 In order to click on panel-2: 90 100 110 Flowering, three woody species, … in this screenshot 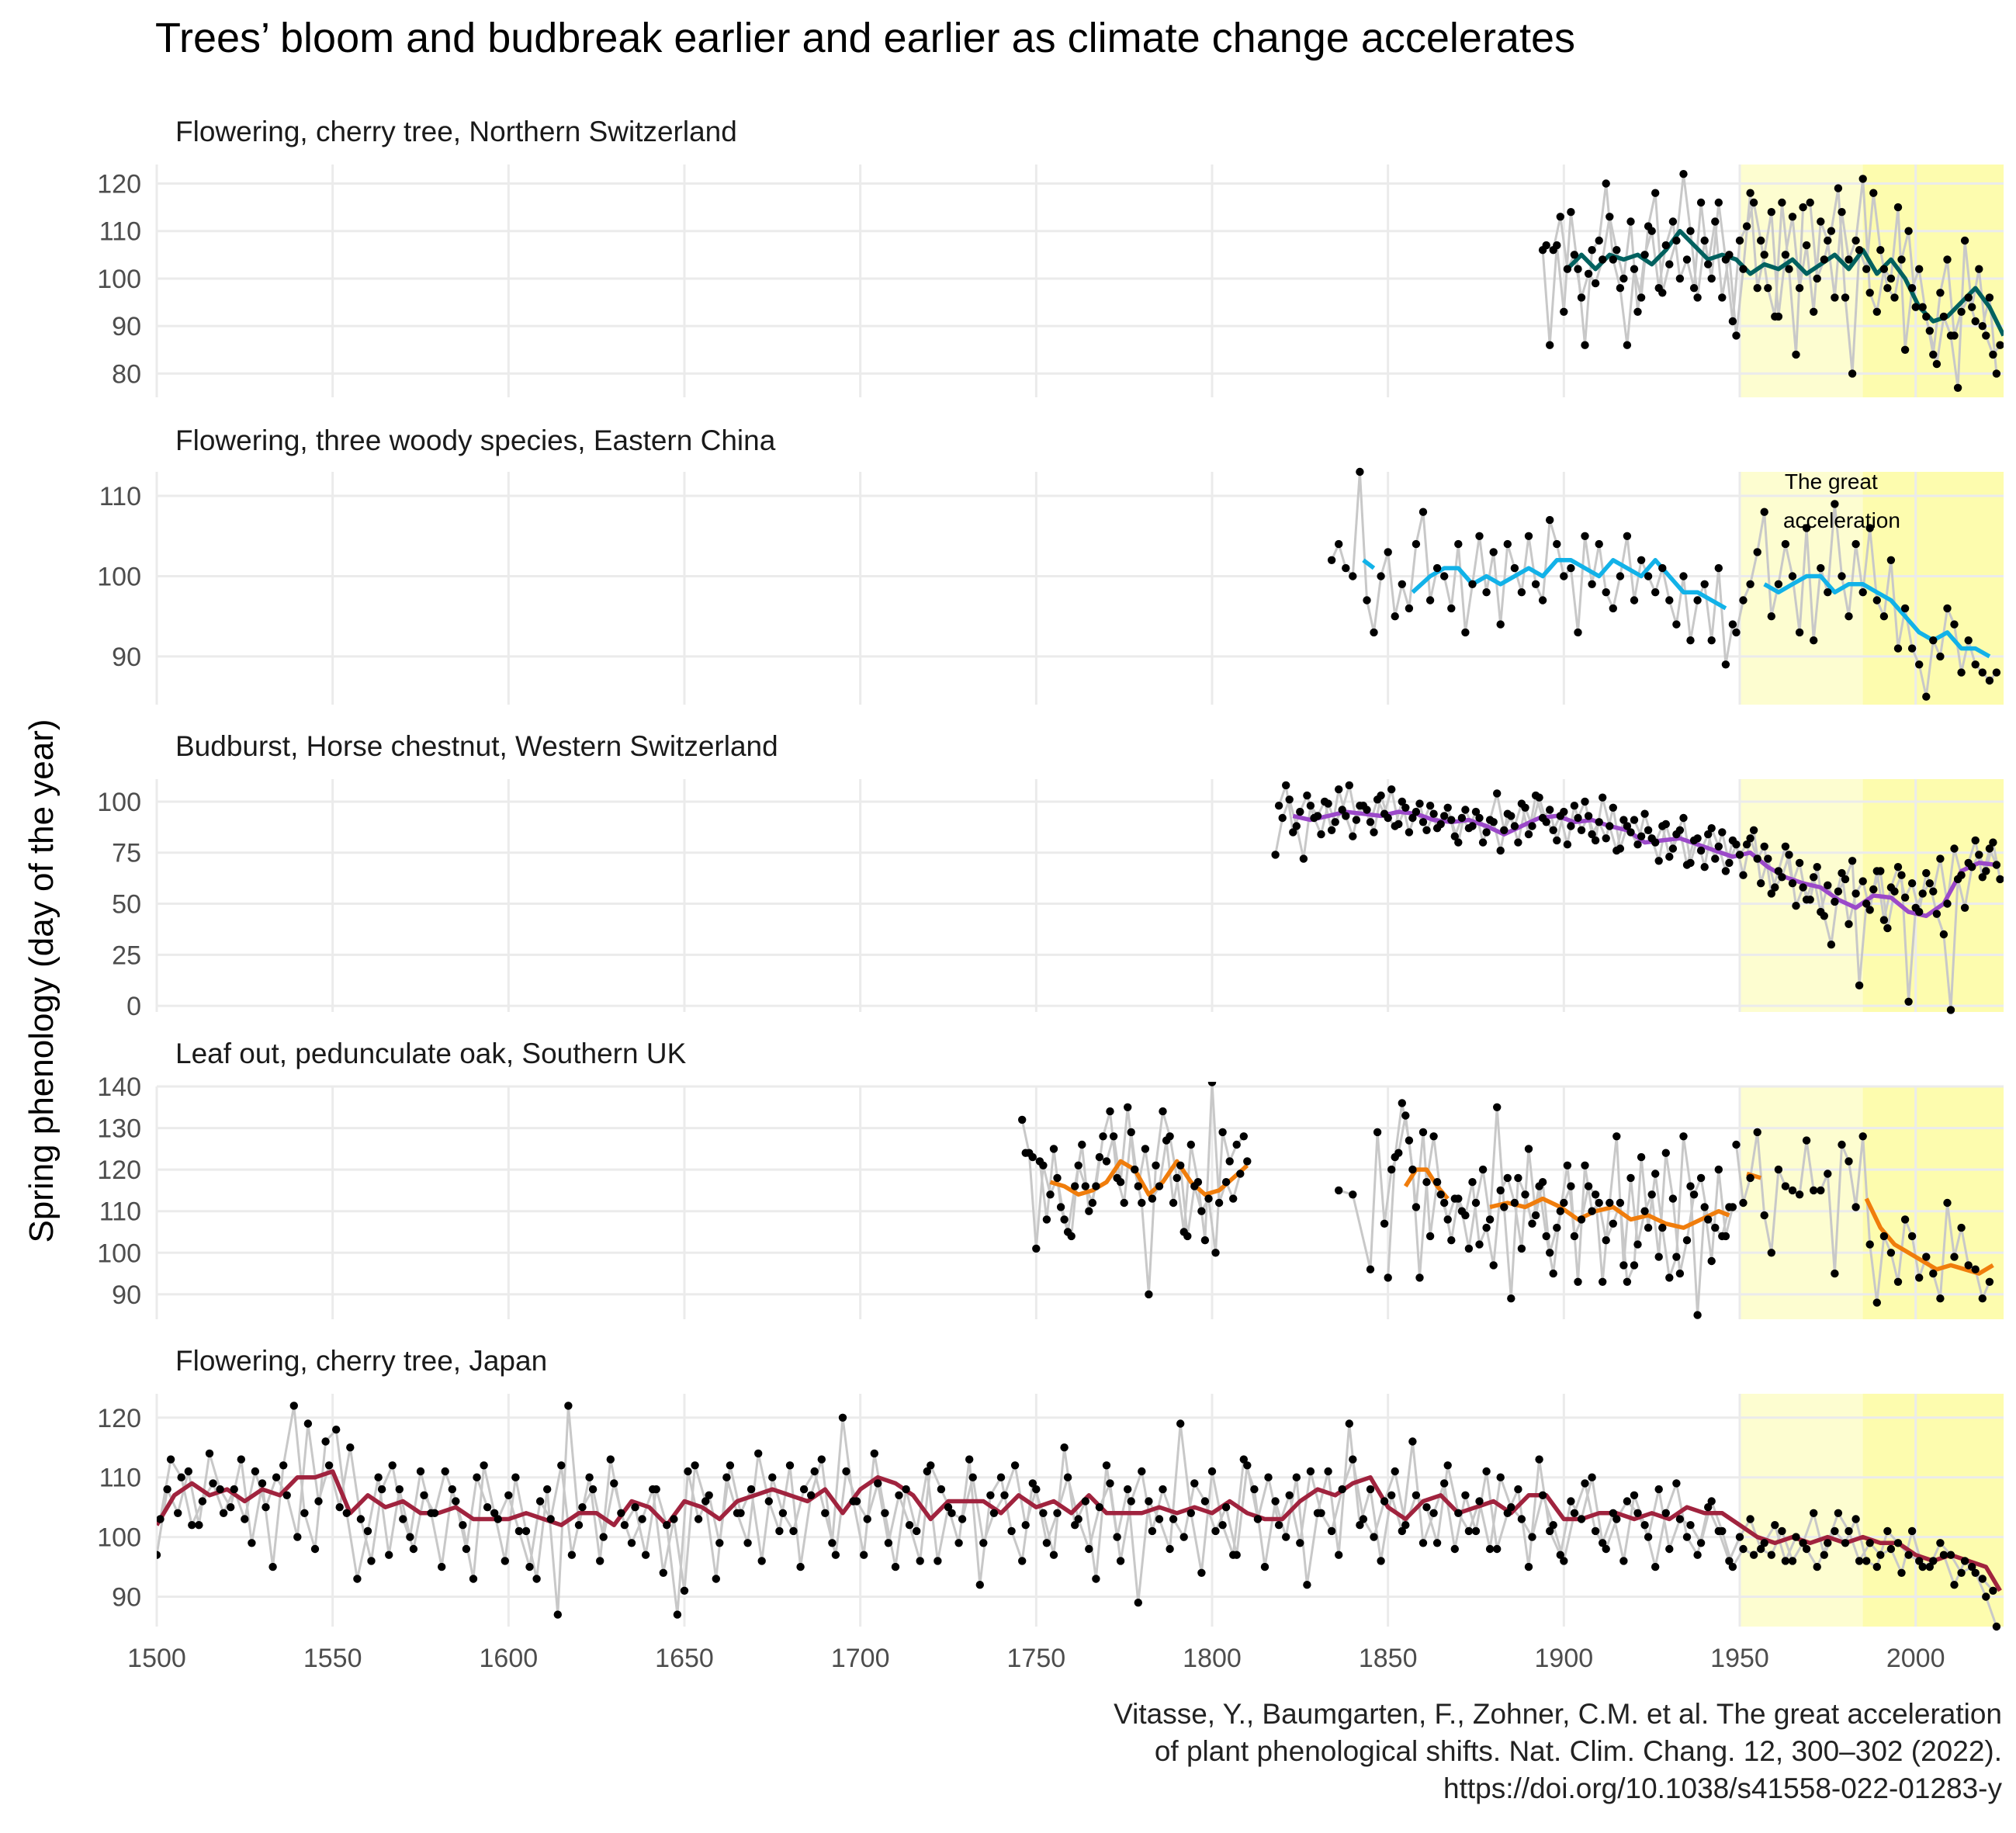, I will do `click(1051, 564)`.